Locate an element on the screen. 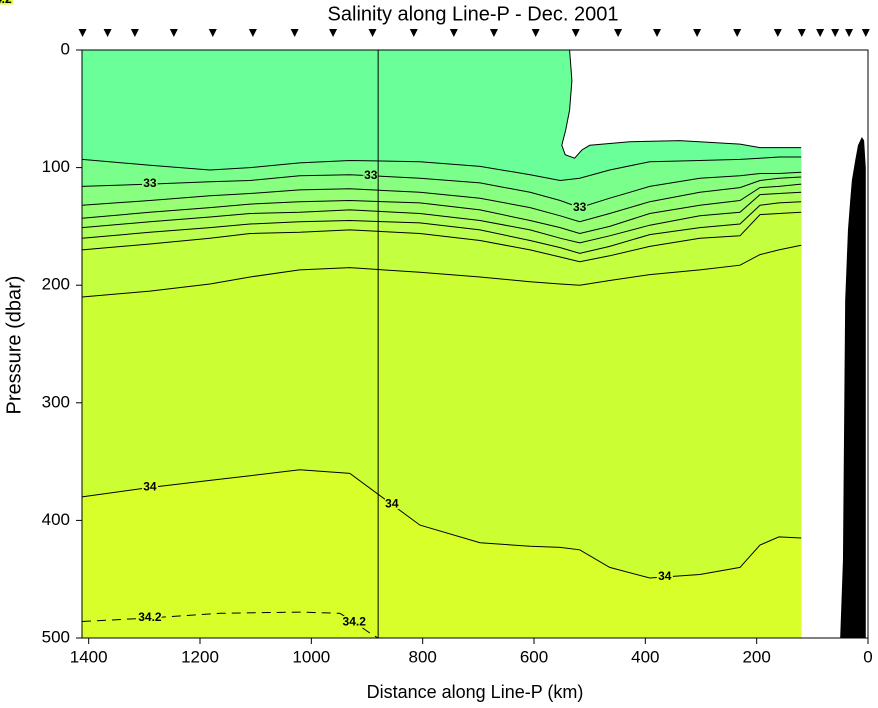 The width and height of the screenshot is (878, 708). y-tick-label: 300 is located at coordinates (56, 401).